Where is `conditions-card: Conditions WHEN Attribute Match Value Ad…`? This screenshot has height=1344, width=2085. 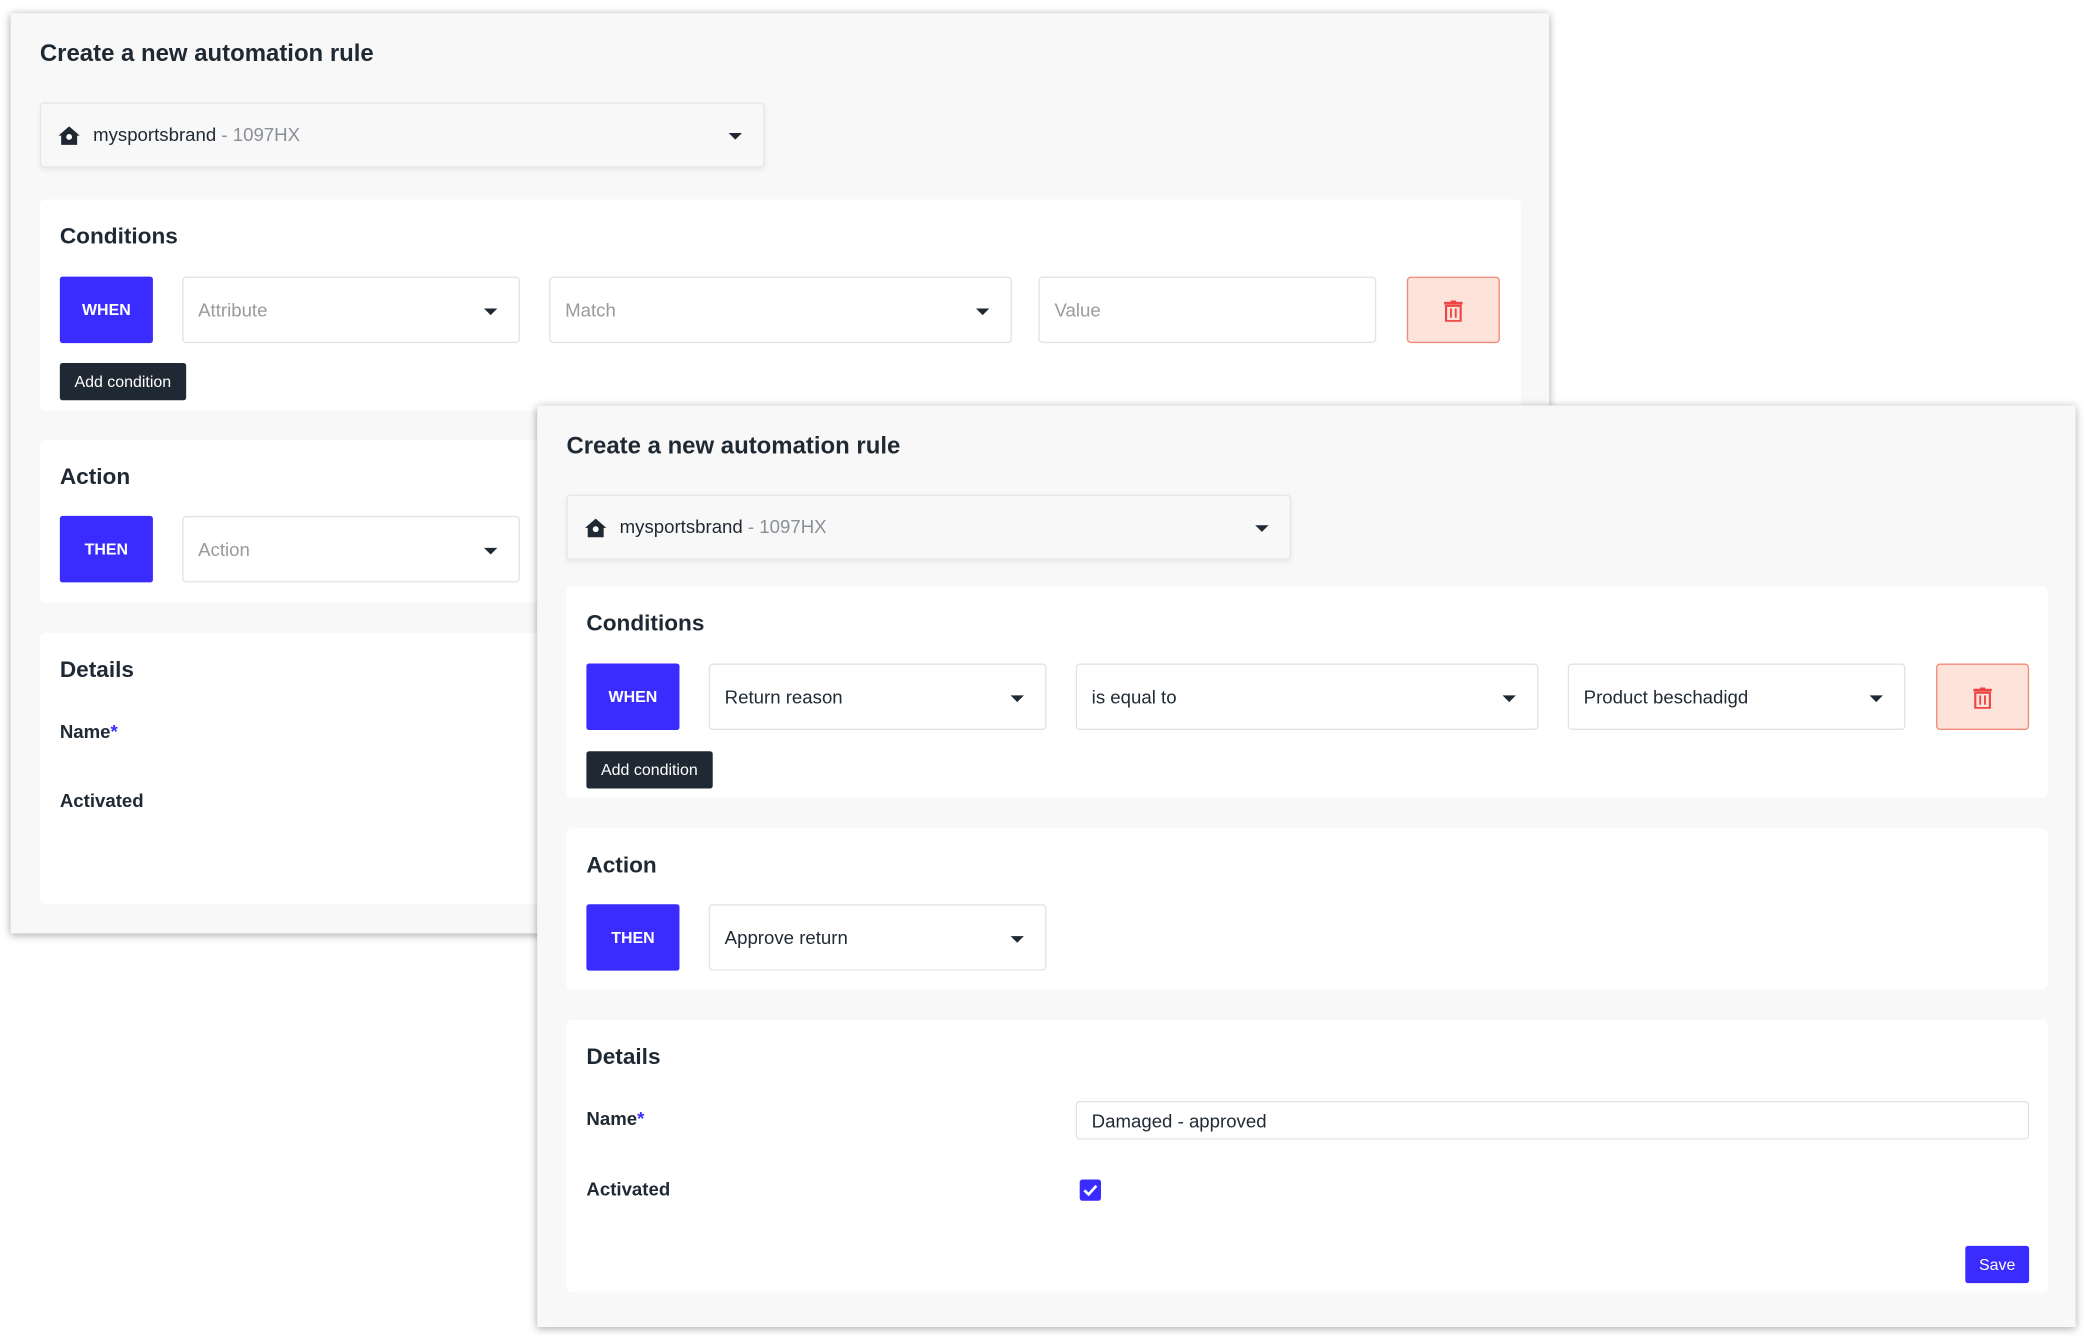
conditions-card: Conditions WHEN Attribute Match Value Ad… is located at coordinates (780, 305).